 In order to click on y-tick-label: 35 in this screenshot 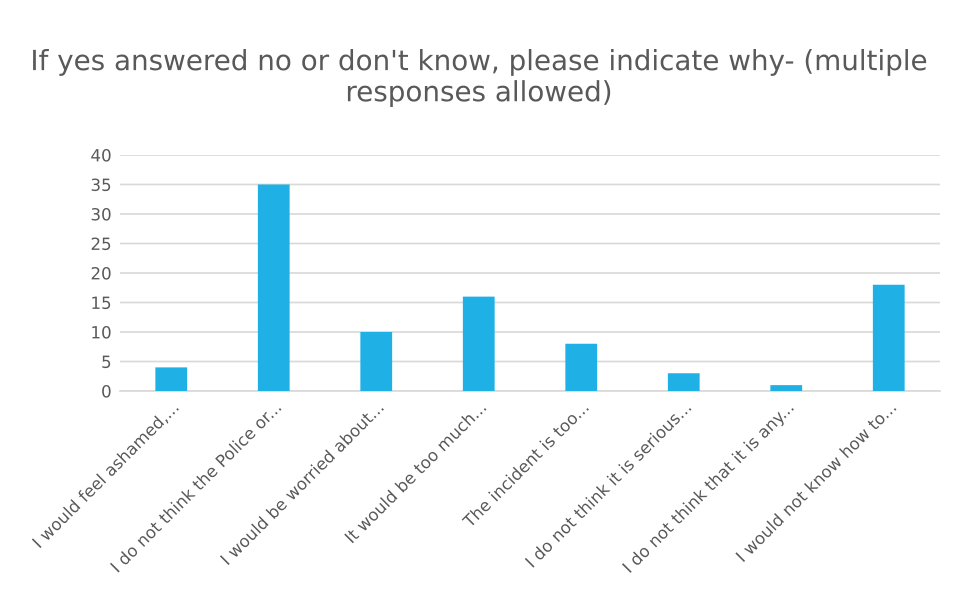, I will do `click(101, 185)`.